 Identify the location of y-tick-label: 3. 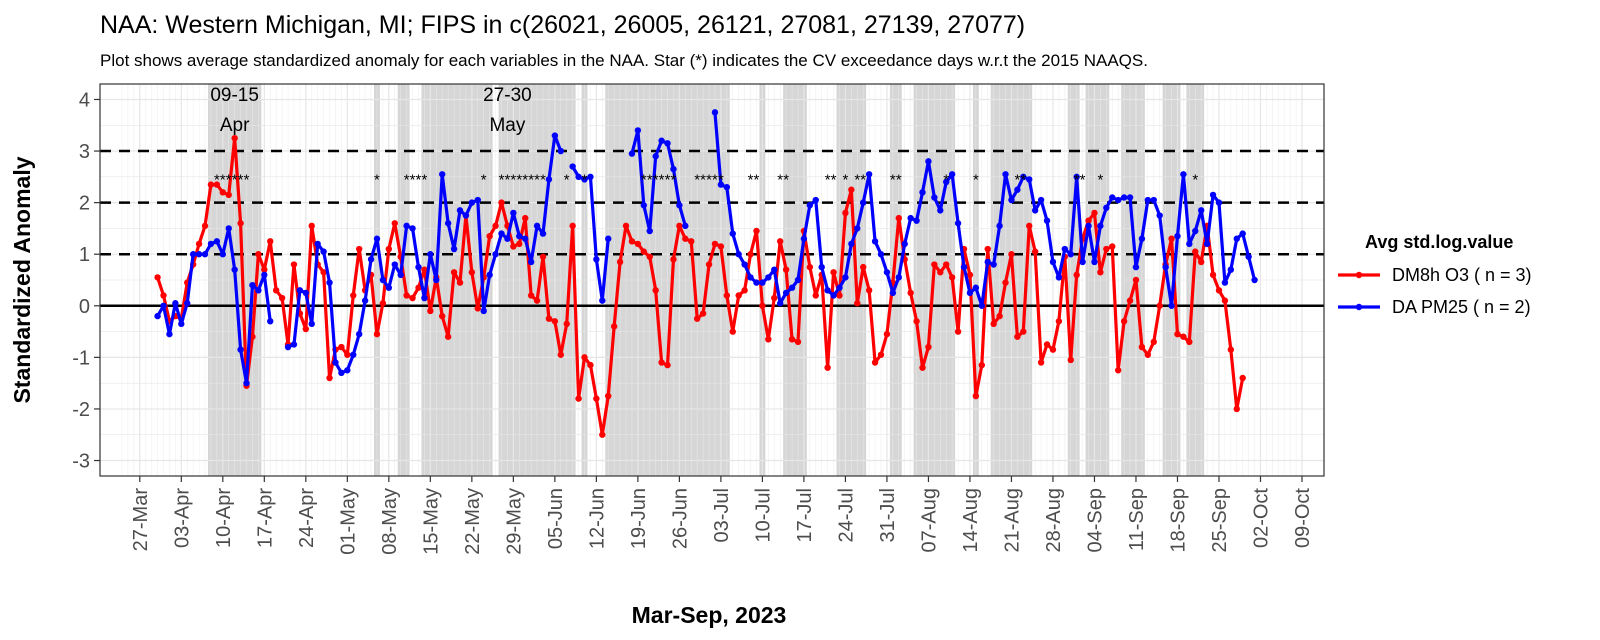
(84, 152).